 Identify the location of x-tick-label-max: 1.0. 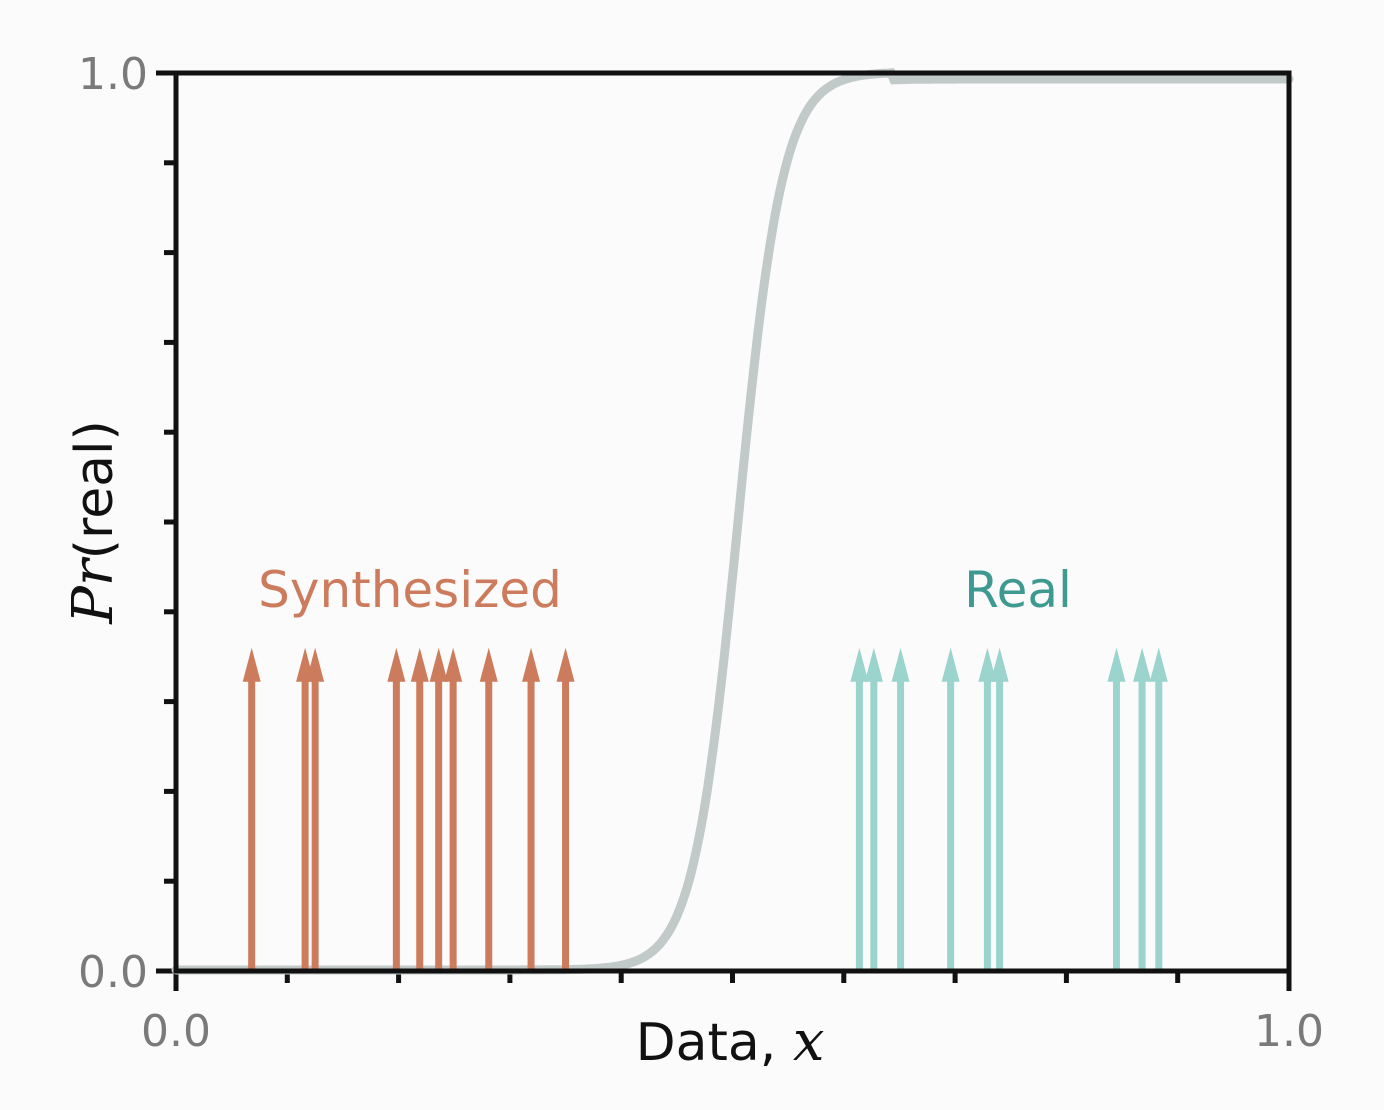
(1289, 1031).